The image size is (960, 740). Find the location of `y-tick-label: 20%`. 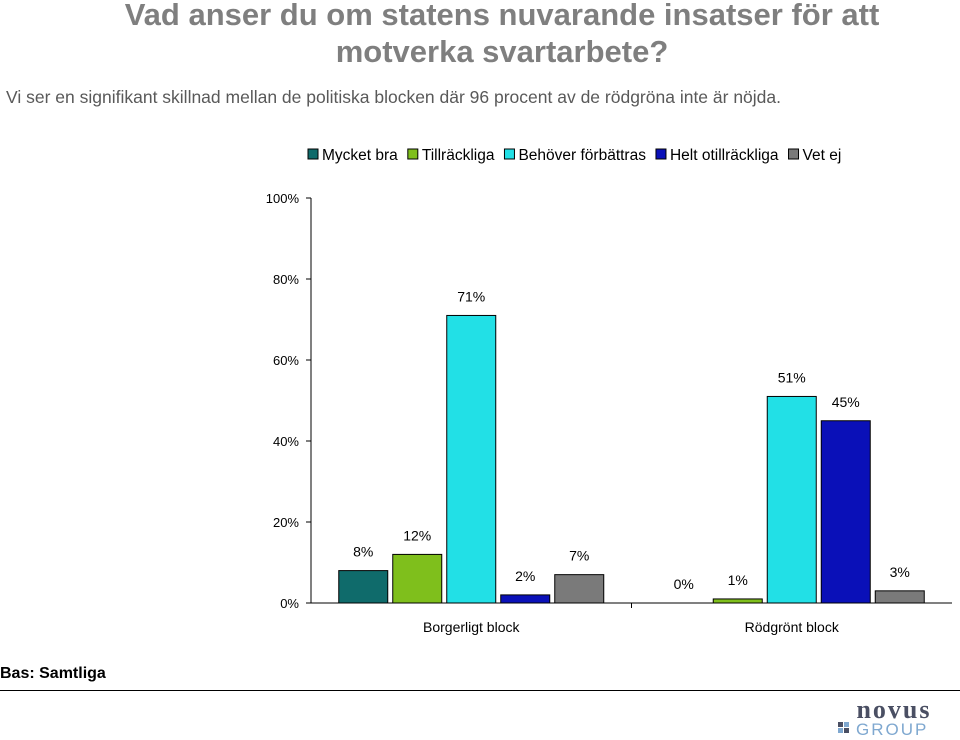

y-tick-label: 20% is located at coordinates (286, 522).